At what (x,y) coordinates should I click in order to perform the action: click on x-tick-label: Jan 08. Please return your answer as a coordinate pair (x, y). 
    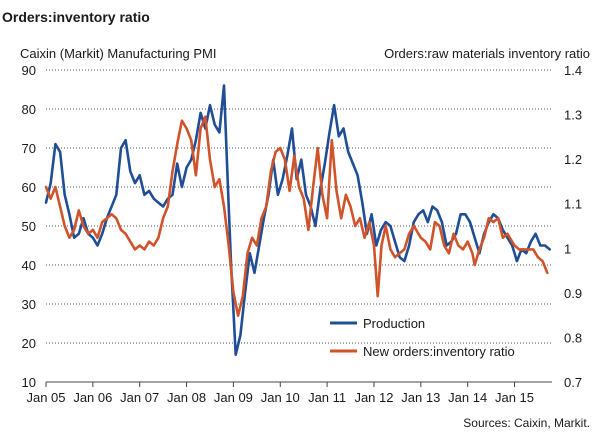
    Looking at the image, I should click on (186, 397).